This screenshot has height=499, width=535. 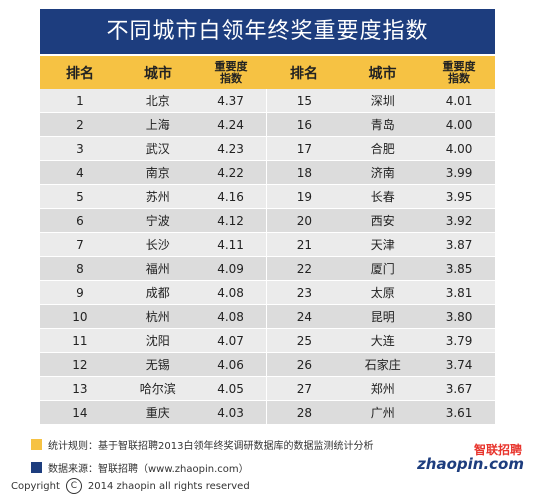 What do you see at coordinates (80, 124) in the screenshot?
I see `rank-cell: 2` at bounding box center [80, 124].